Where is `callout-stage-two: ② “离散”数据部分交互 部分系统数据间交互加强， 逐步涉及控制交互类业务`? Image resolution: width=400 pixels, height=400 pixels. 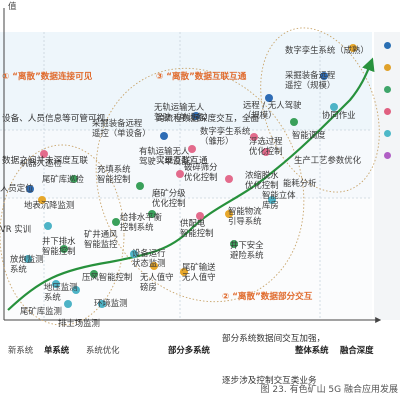 callout-stage-two: ② “离散”数据部分交互 部分系统数据间交互加强， 逐步涉及控制交互类业务 is located at coordinates (273, 331).